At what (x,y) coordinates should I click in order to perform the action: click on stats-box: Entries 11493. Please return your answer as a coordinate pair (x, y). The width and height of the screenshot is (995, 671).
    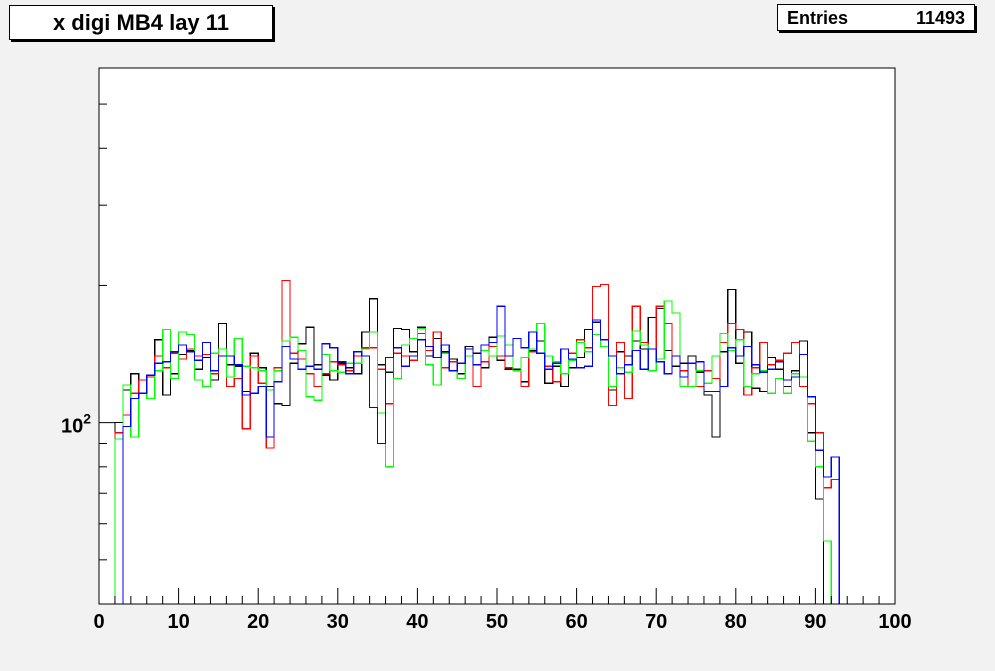
    Looking at the image, I should click on (876, 17).